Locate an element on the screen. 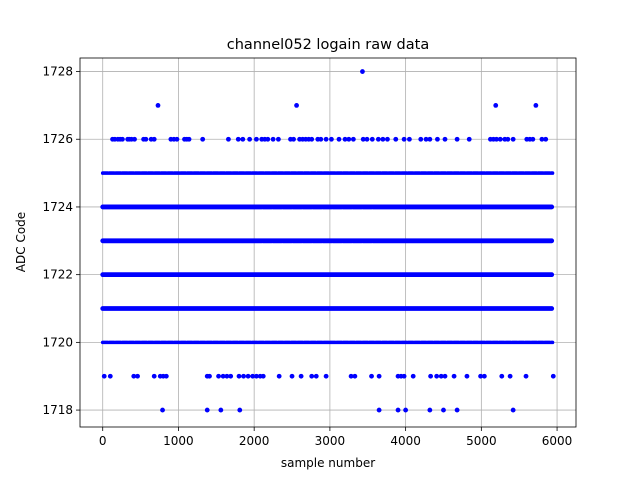  y-axis-label: ADC Code is located at coordinates (21, 242).